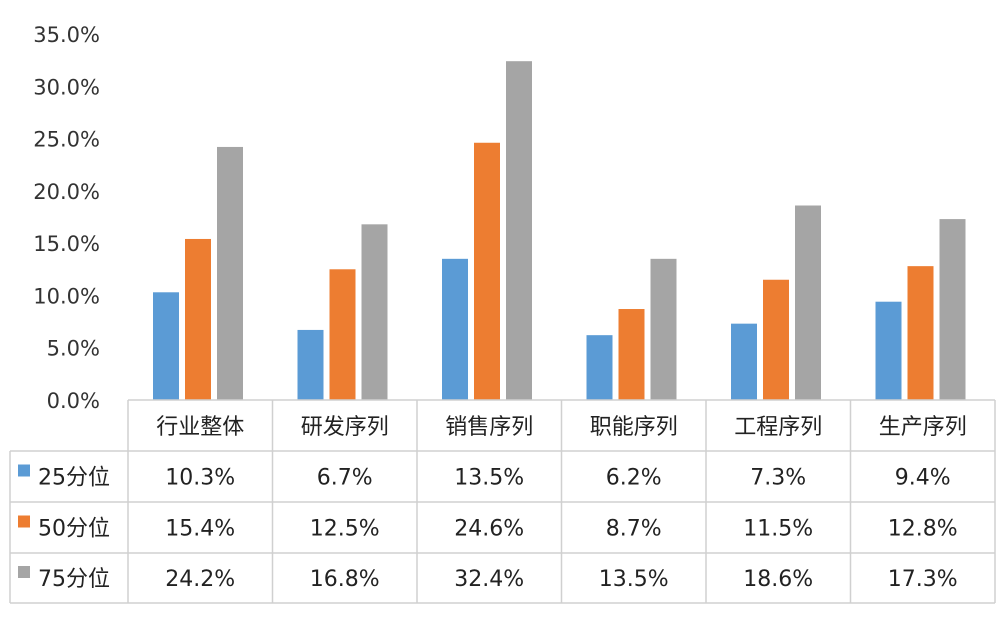 This screenshot has height=627, width=1003. What do you see at coordinates (198, 319) in the screenshot?
I see `bar-50分位-行业整体` at bounding box center [198, 319].